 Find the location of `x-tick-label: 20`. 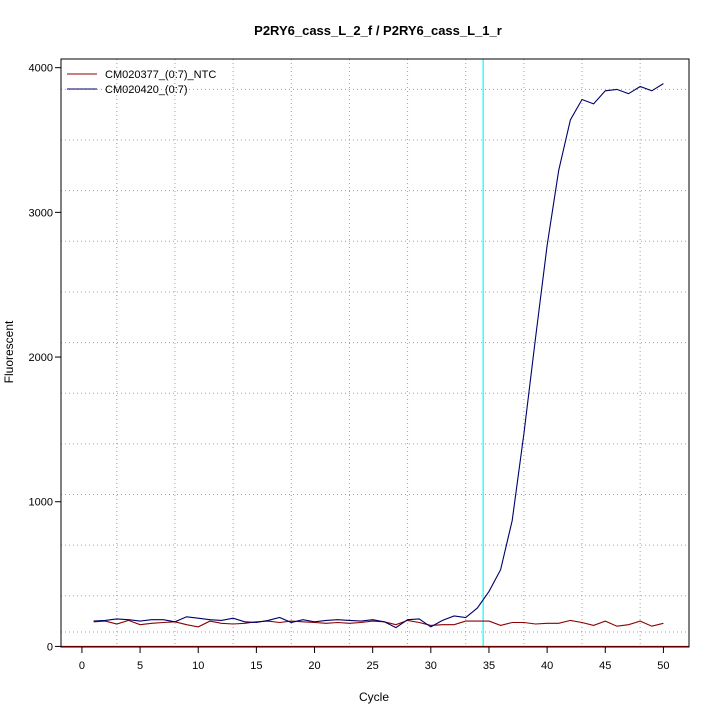

x-tick-label: 20 is located at coordinates (314, 666).